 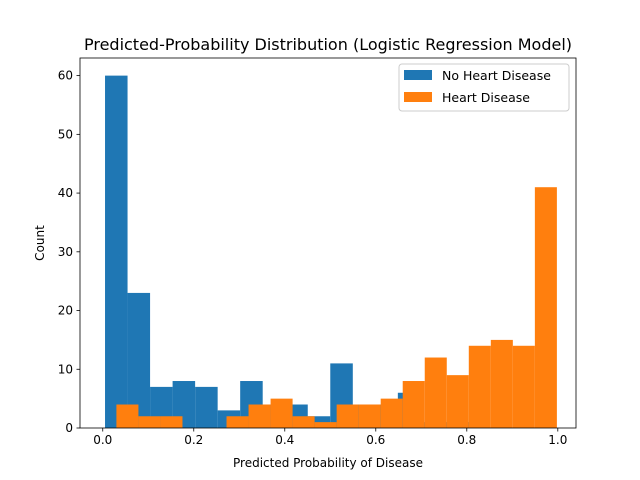 What do you see at coordinates (193, 440) in the screenshot?
I see `x-tick-label-1: 0.2` at bounding box center [193, 440].